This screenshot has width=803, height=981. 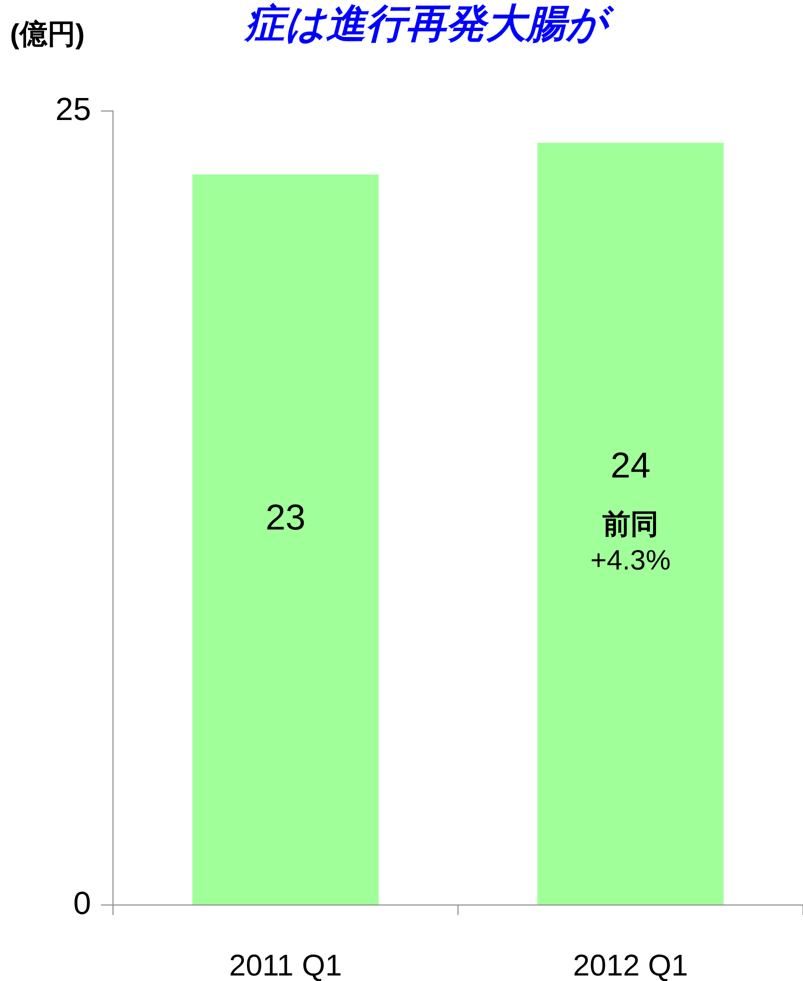 What do you see at coordinates (73, 108) in the screenshot?
I see `y-tick-label: 25` at bounding box center [73, 108].